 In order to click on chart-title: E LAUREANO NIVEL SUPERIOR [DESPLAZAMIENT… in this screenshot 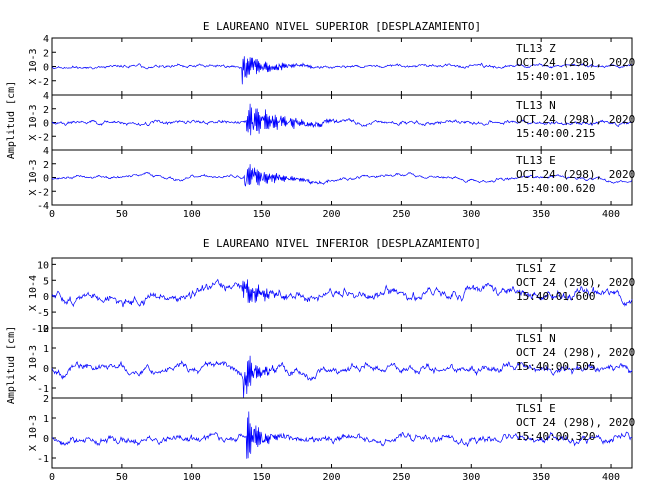, I will do `click(342, 26)`.